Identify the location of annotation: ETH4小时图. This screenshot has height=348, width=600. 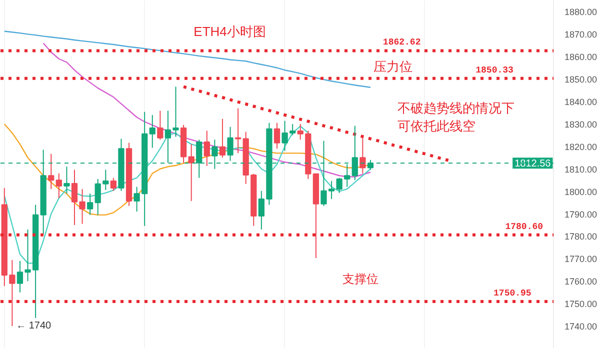
(230, 32).